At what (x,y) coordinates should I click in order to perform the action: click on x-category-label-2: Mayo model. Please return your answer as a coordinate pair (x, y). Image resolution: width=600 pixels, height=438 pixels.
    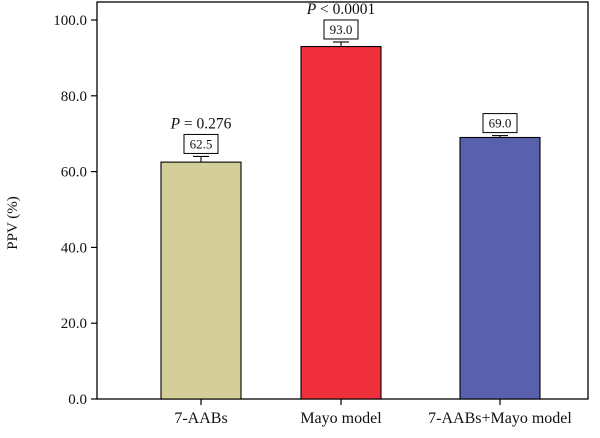
    Looking at the image, I should click on (341, 418).